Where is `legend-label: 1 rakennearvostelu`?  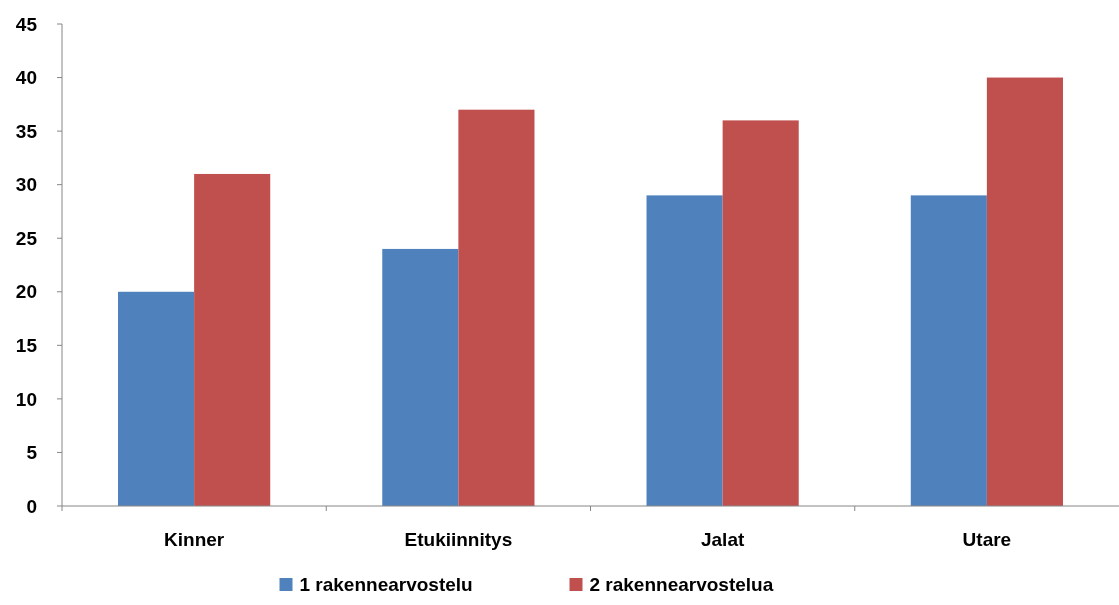
legend-label: 1 rakennearvostelu is located at coordinates (386, 584).